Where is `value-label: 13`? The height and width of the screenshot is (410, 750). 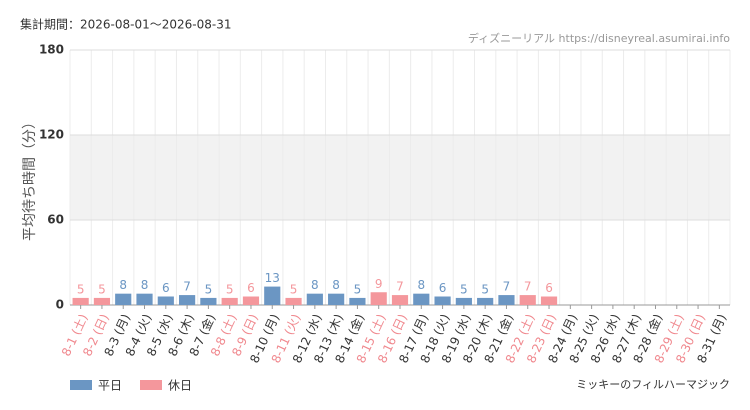 value-label: 13 is located at coordinates (272, 278).